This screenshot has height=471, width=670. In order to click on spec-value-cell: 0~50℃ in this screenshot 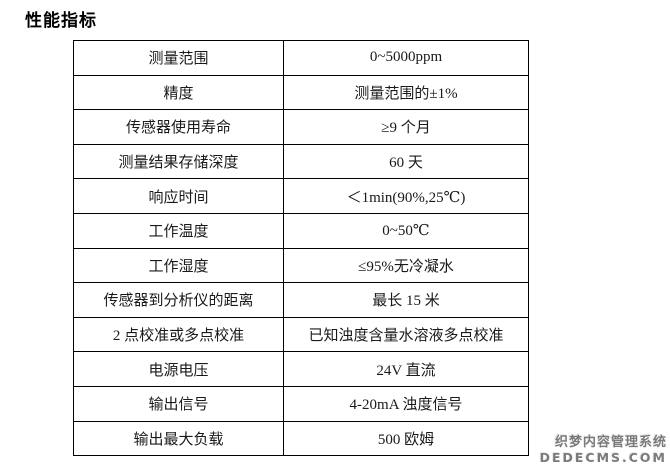, I will do `click(406, 230)`.